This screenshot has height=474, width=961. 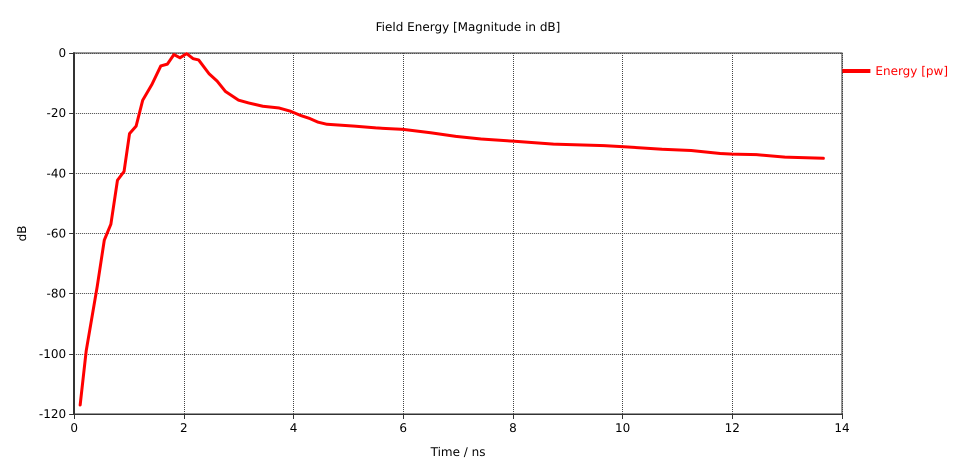 I want to click on y-tick-label: -60, so click(x=56, y=233).